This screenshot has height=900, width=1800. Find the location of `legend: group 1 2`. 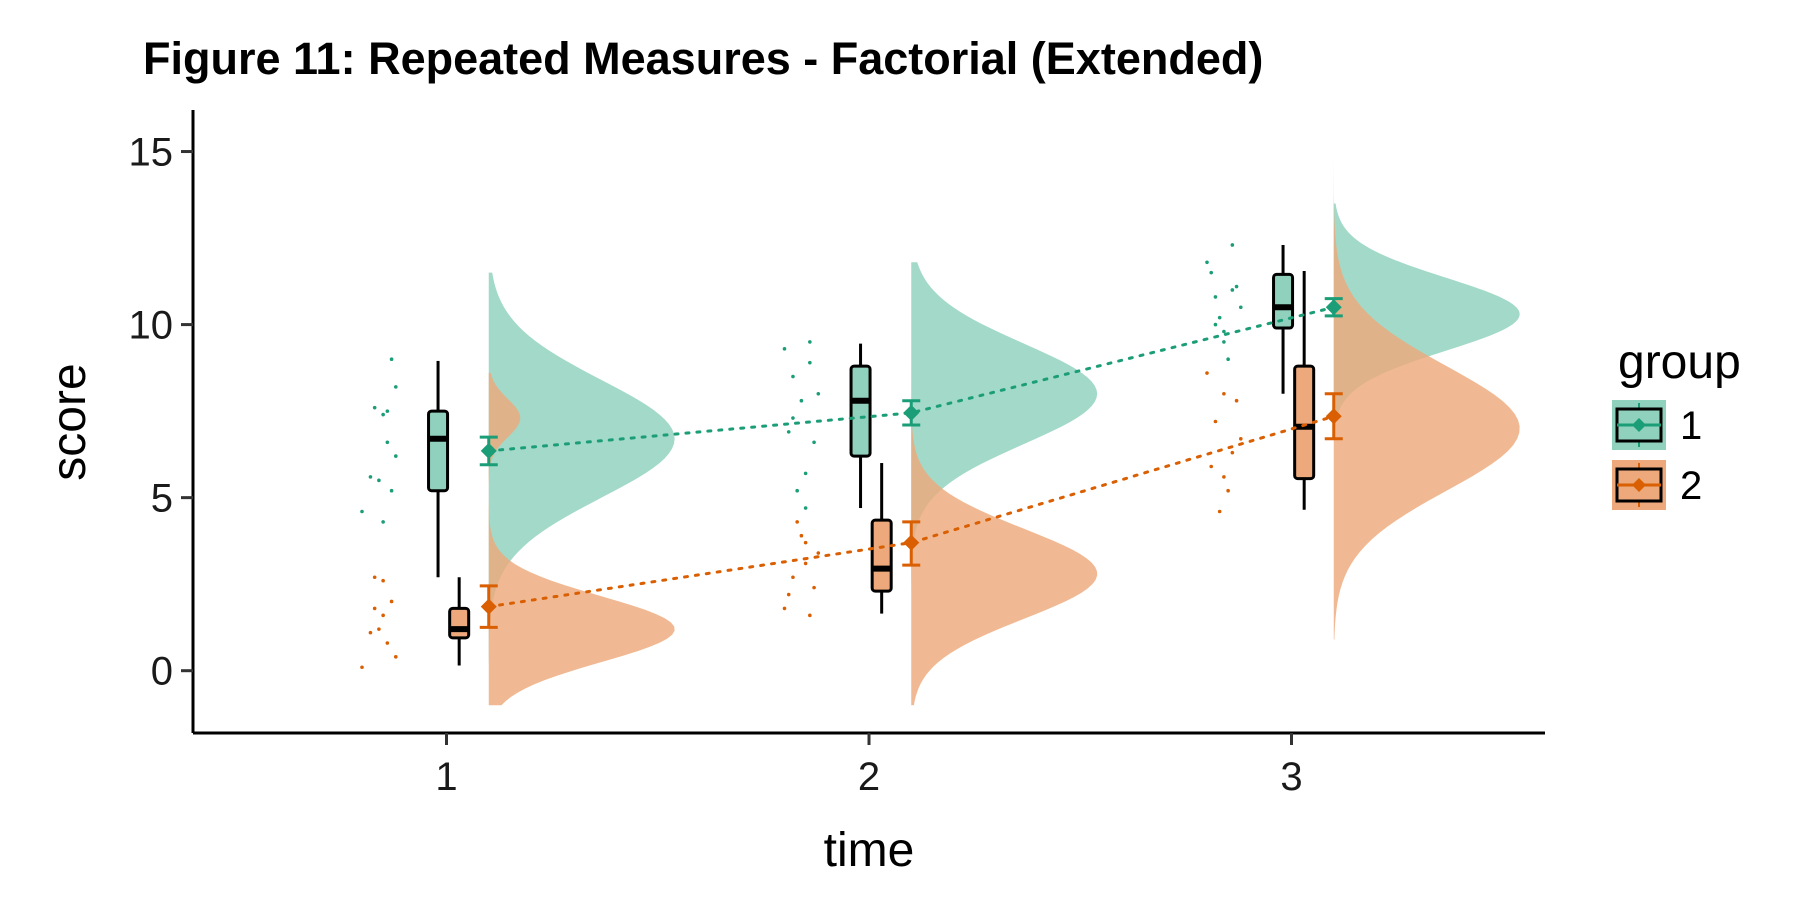

legend: group 1 2 is located at coordinates (1676, 423).